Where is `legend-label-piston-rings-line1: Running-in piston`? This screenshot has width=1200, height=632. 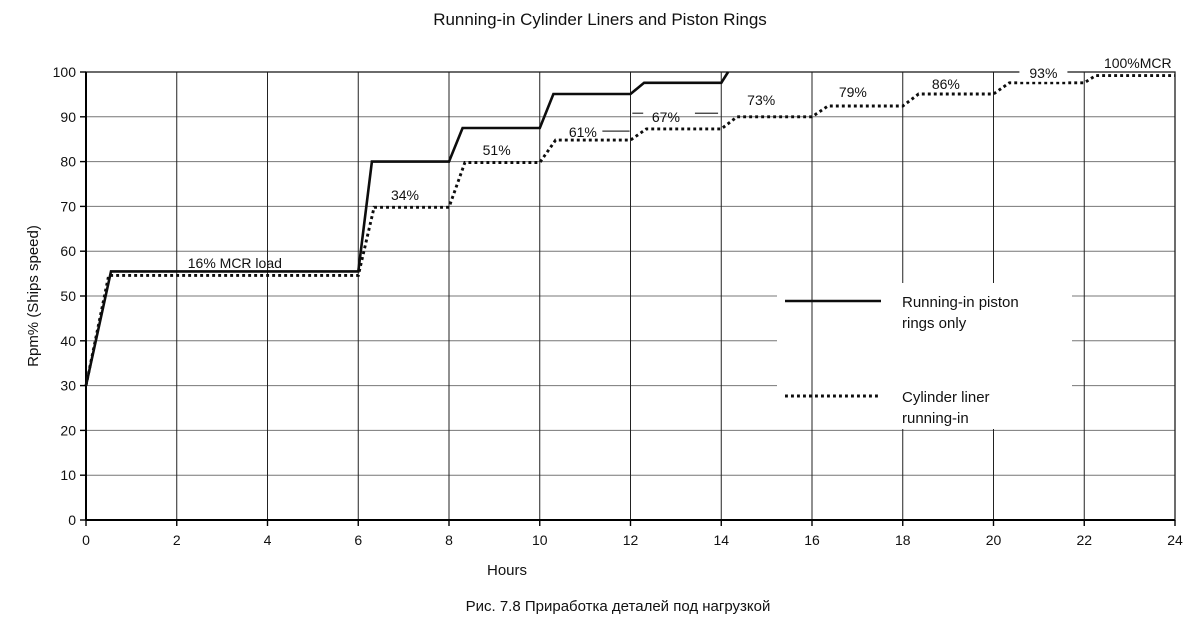
legend-label-piston-rings-line1: Running-in piston is located at coordinates (960, 302).